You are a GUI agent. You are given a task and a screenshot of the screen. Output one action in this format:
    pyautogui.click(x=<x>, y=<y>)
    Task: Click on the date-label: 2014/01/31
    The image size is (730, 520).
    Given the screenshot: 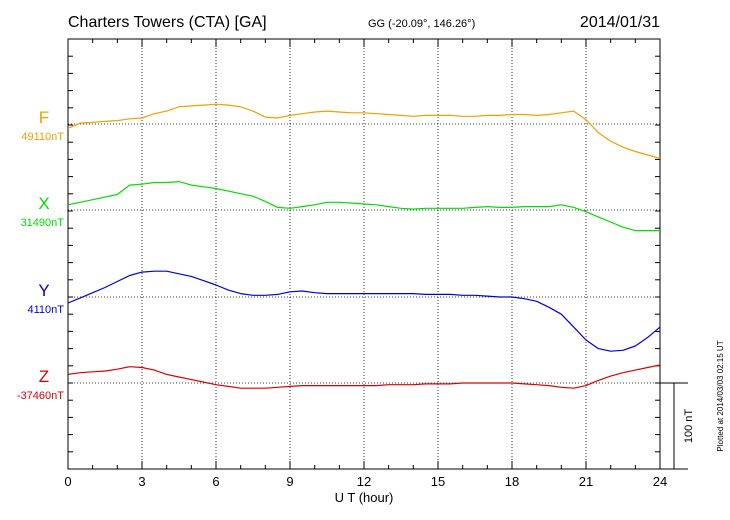 What is the action you would take?
    pyautogui.click(x=620, y=22)
    